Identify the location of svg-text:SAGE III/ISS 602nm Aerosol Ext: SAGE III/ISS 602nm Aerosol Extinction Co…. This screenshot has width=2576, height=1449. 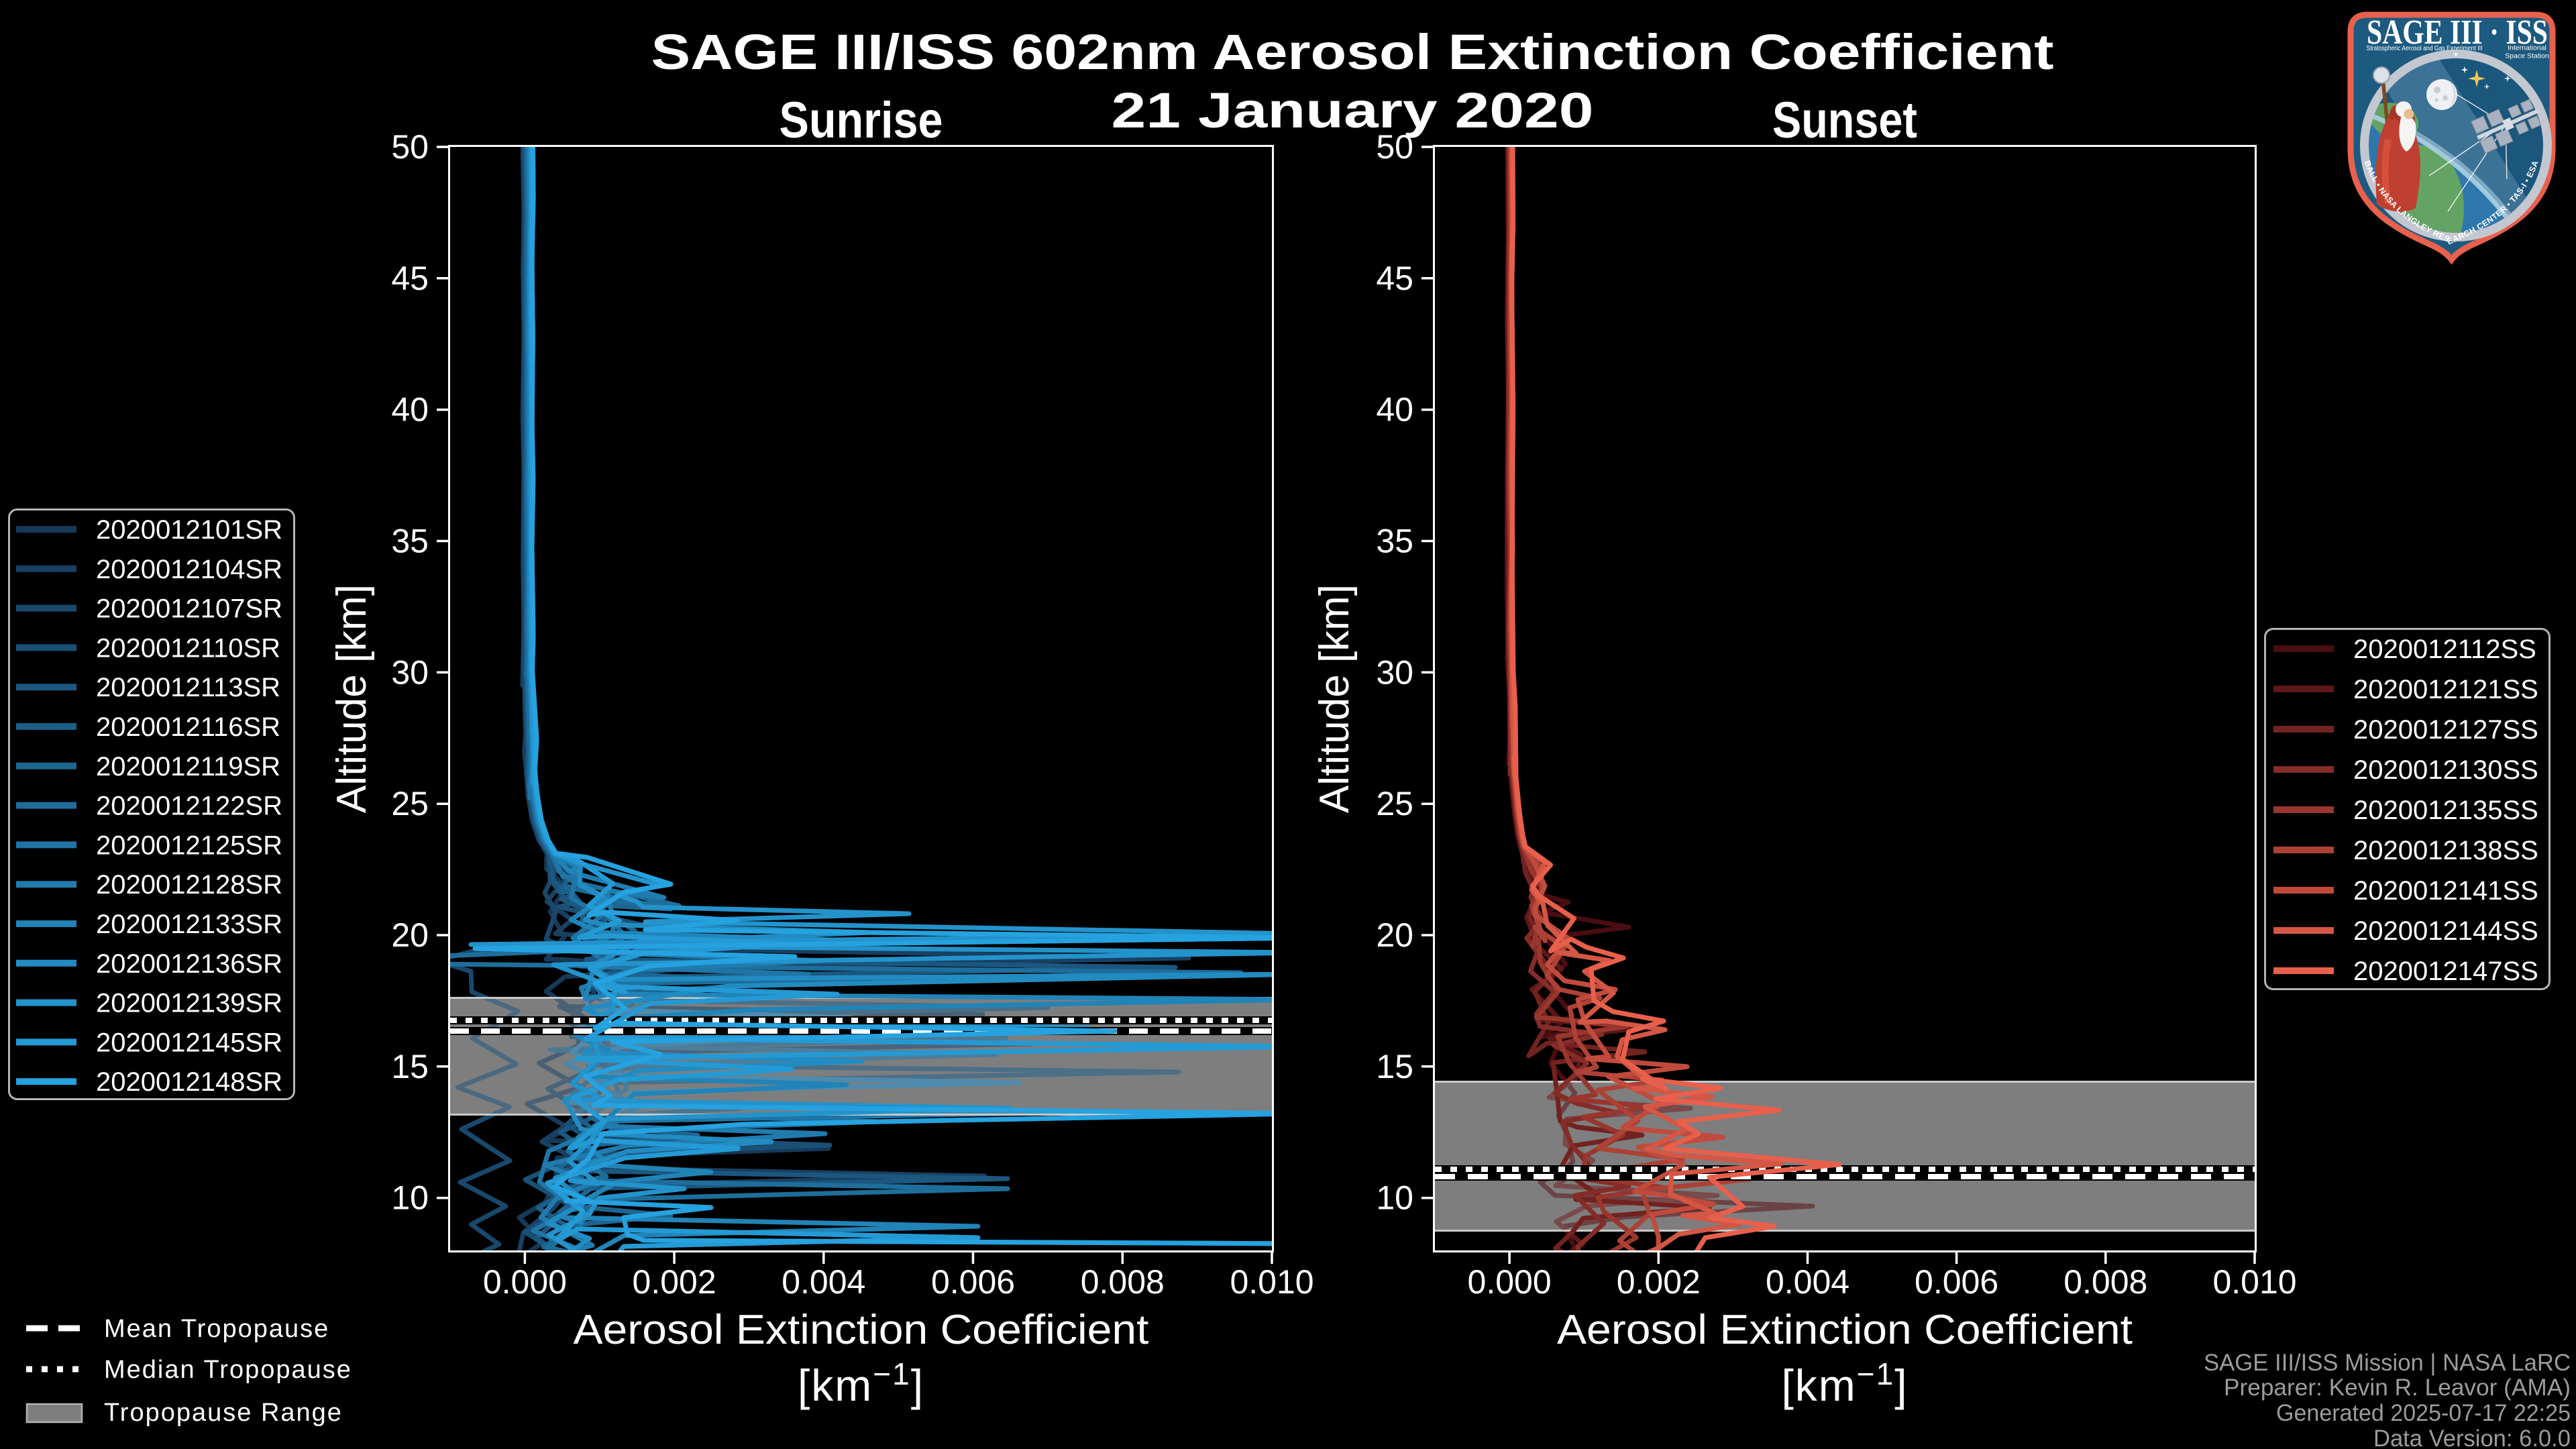
(1352, 52).